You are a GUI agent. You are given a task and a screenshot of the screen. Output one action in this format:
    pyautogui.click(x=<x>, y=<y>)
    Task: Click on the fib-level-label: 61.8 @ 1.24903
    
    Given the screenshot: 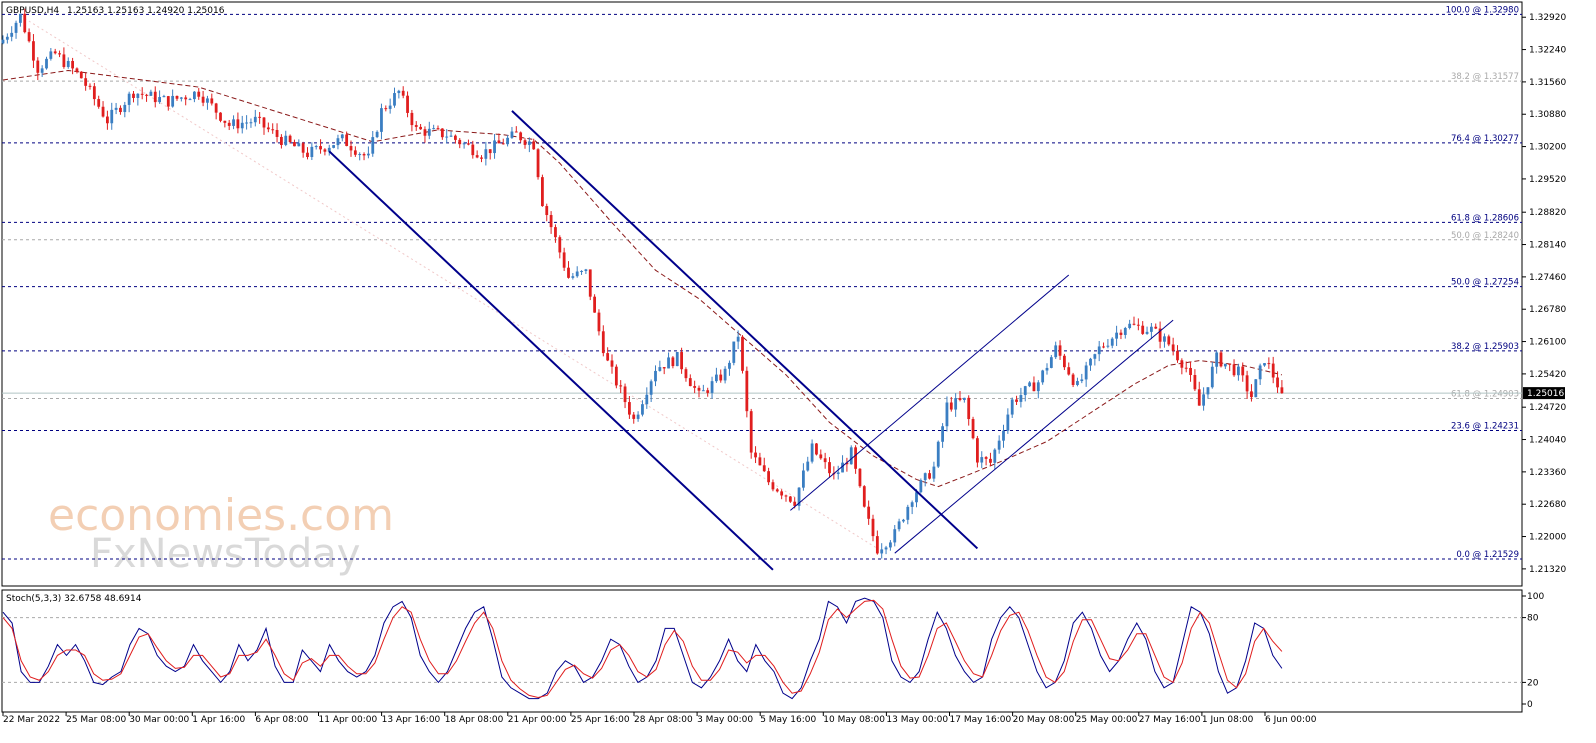 What is the action you would take?
    pyautogui.click(x=1485, y=394)
    